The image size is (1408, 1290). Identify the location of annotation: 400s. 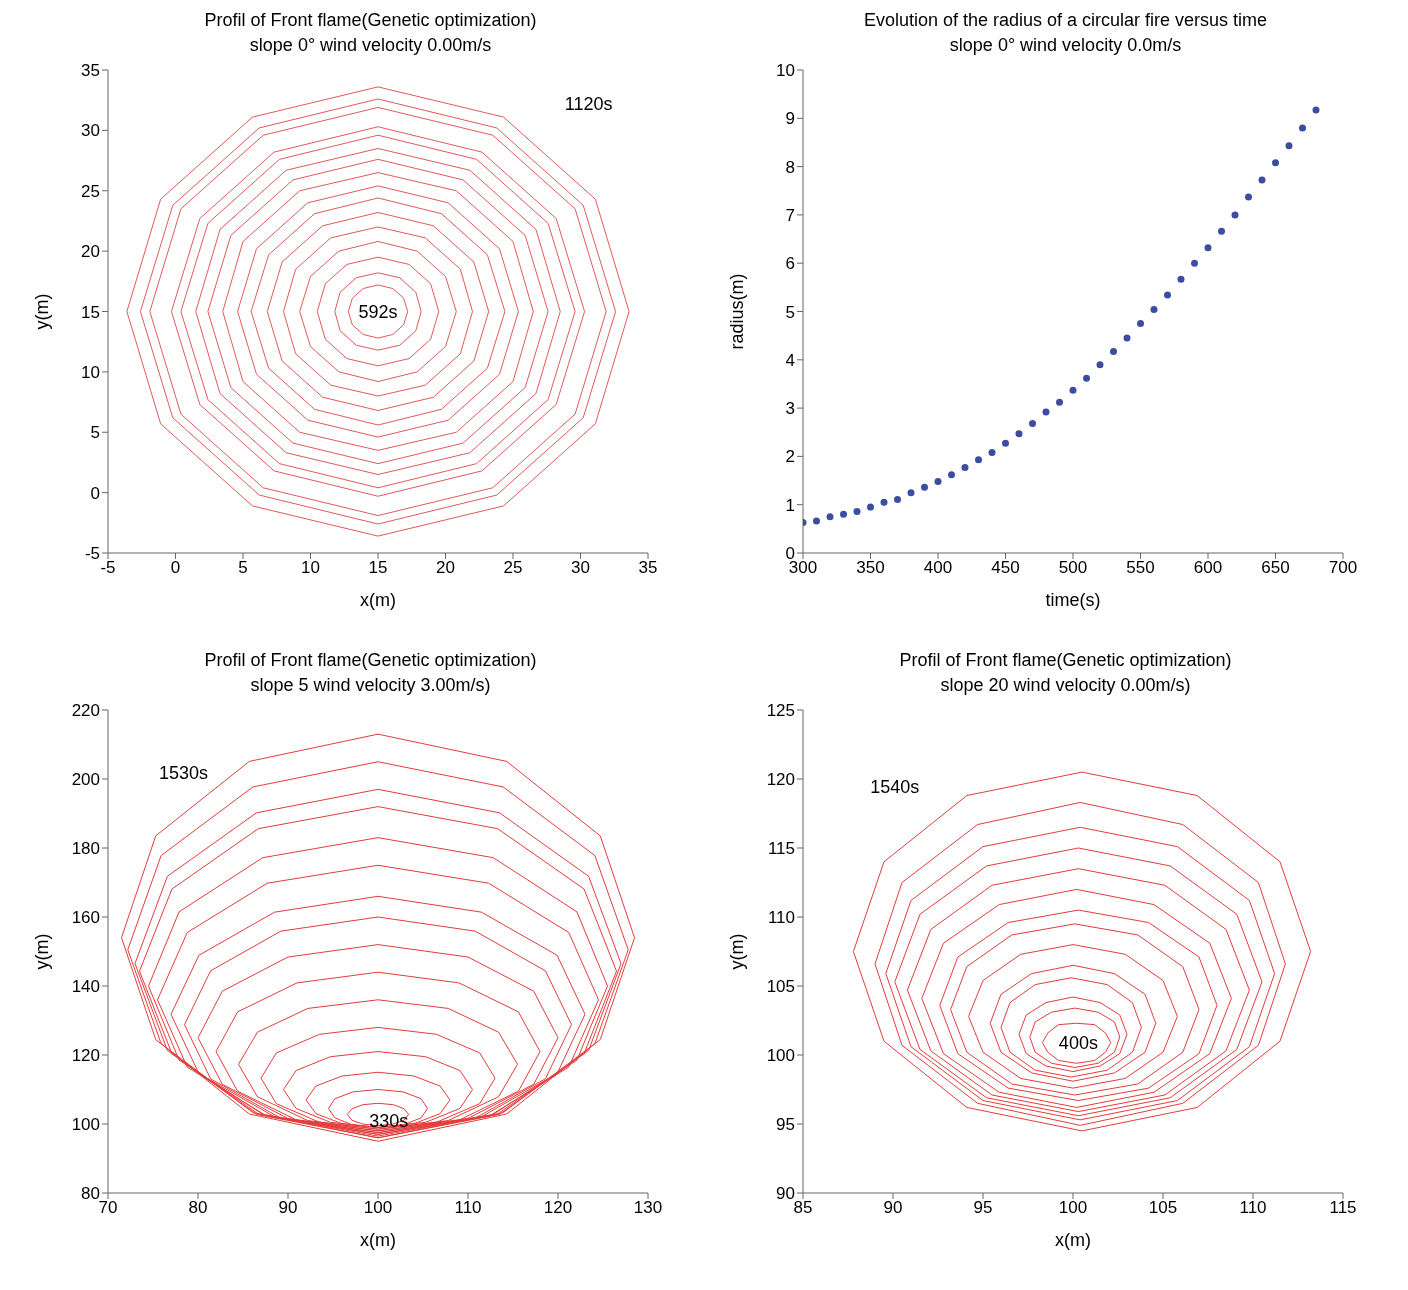
(1078, 1043).